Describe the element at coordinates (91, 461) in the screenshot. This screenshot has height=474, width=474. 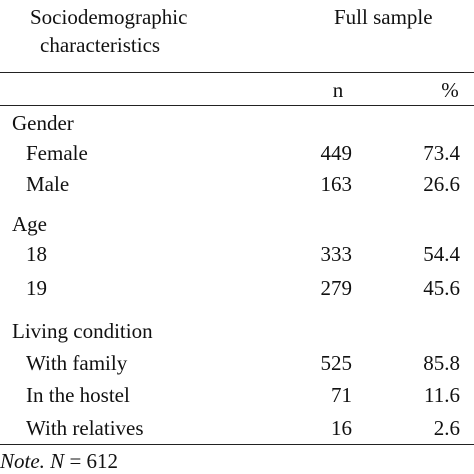
I see `note-rest: = 612` at that location.